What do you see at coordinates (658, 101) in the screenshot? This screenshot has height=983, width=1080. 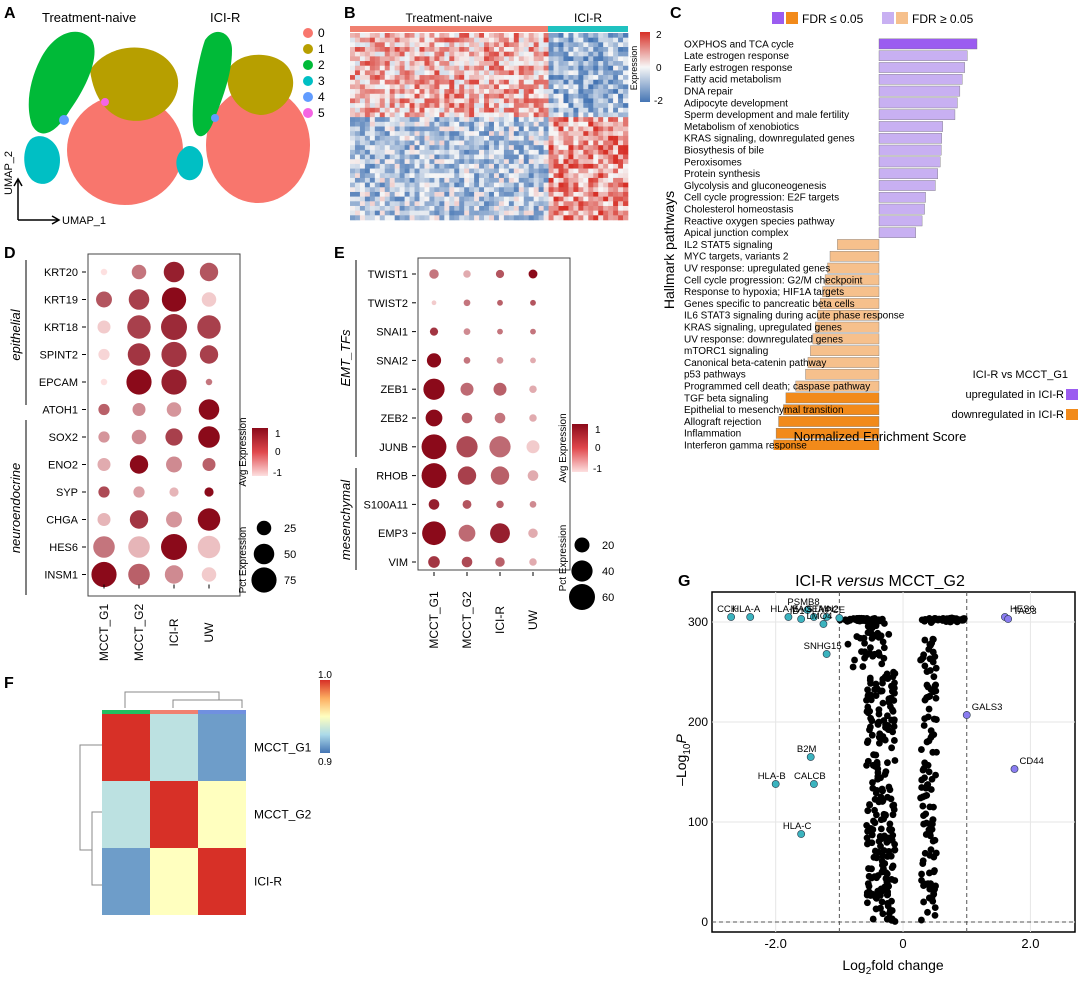 I see `expression-tick-lo: -2` at bounding box center [658, 101].